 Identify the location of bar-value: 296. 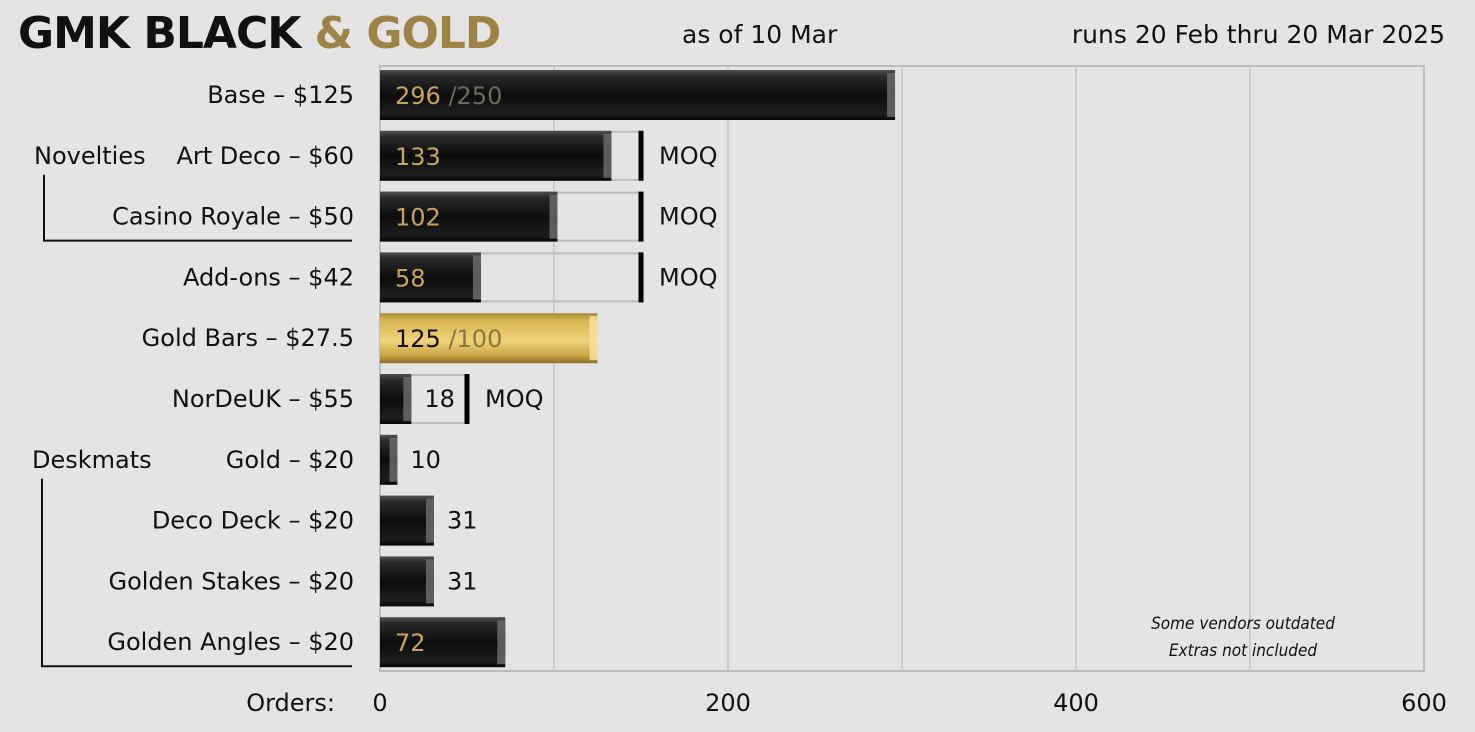
(418, 96).